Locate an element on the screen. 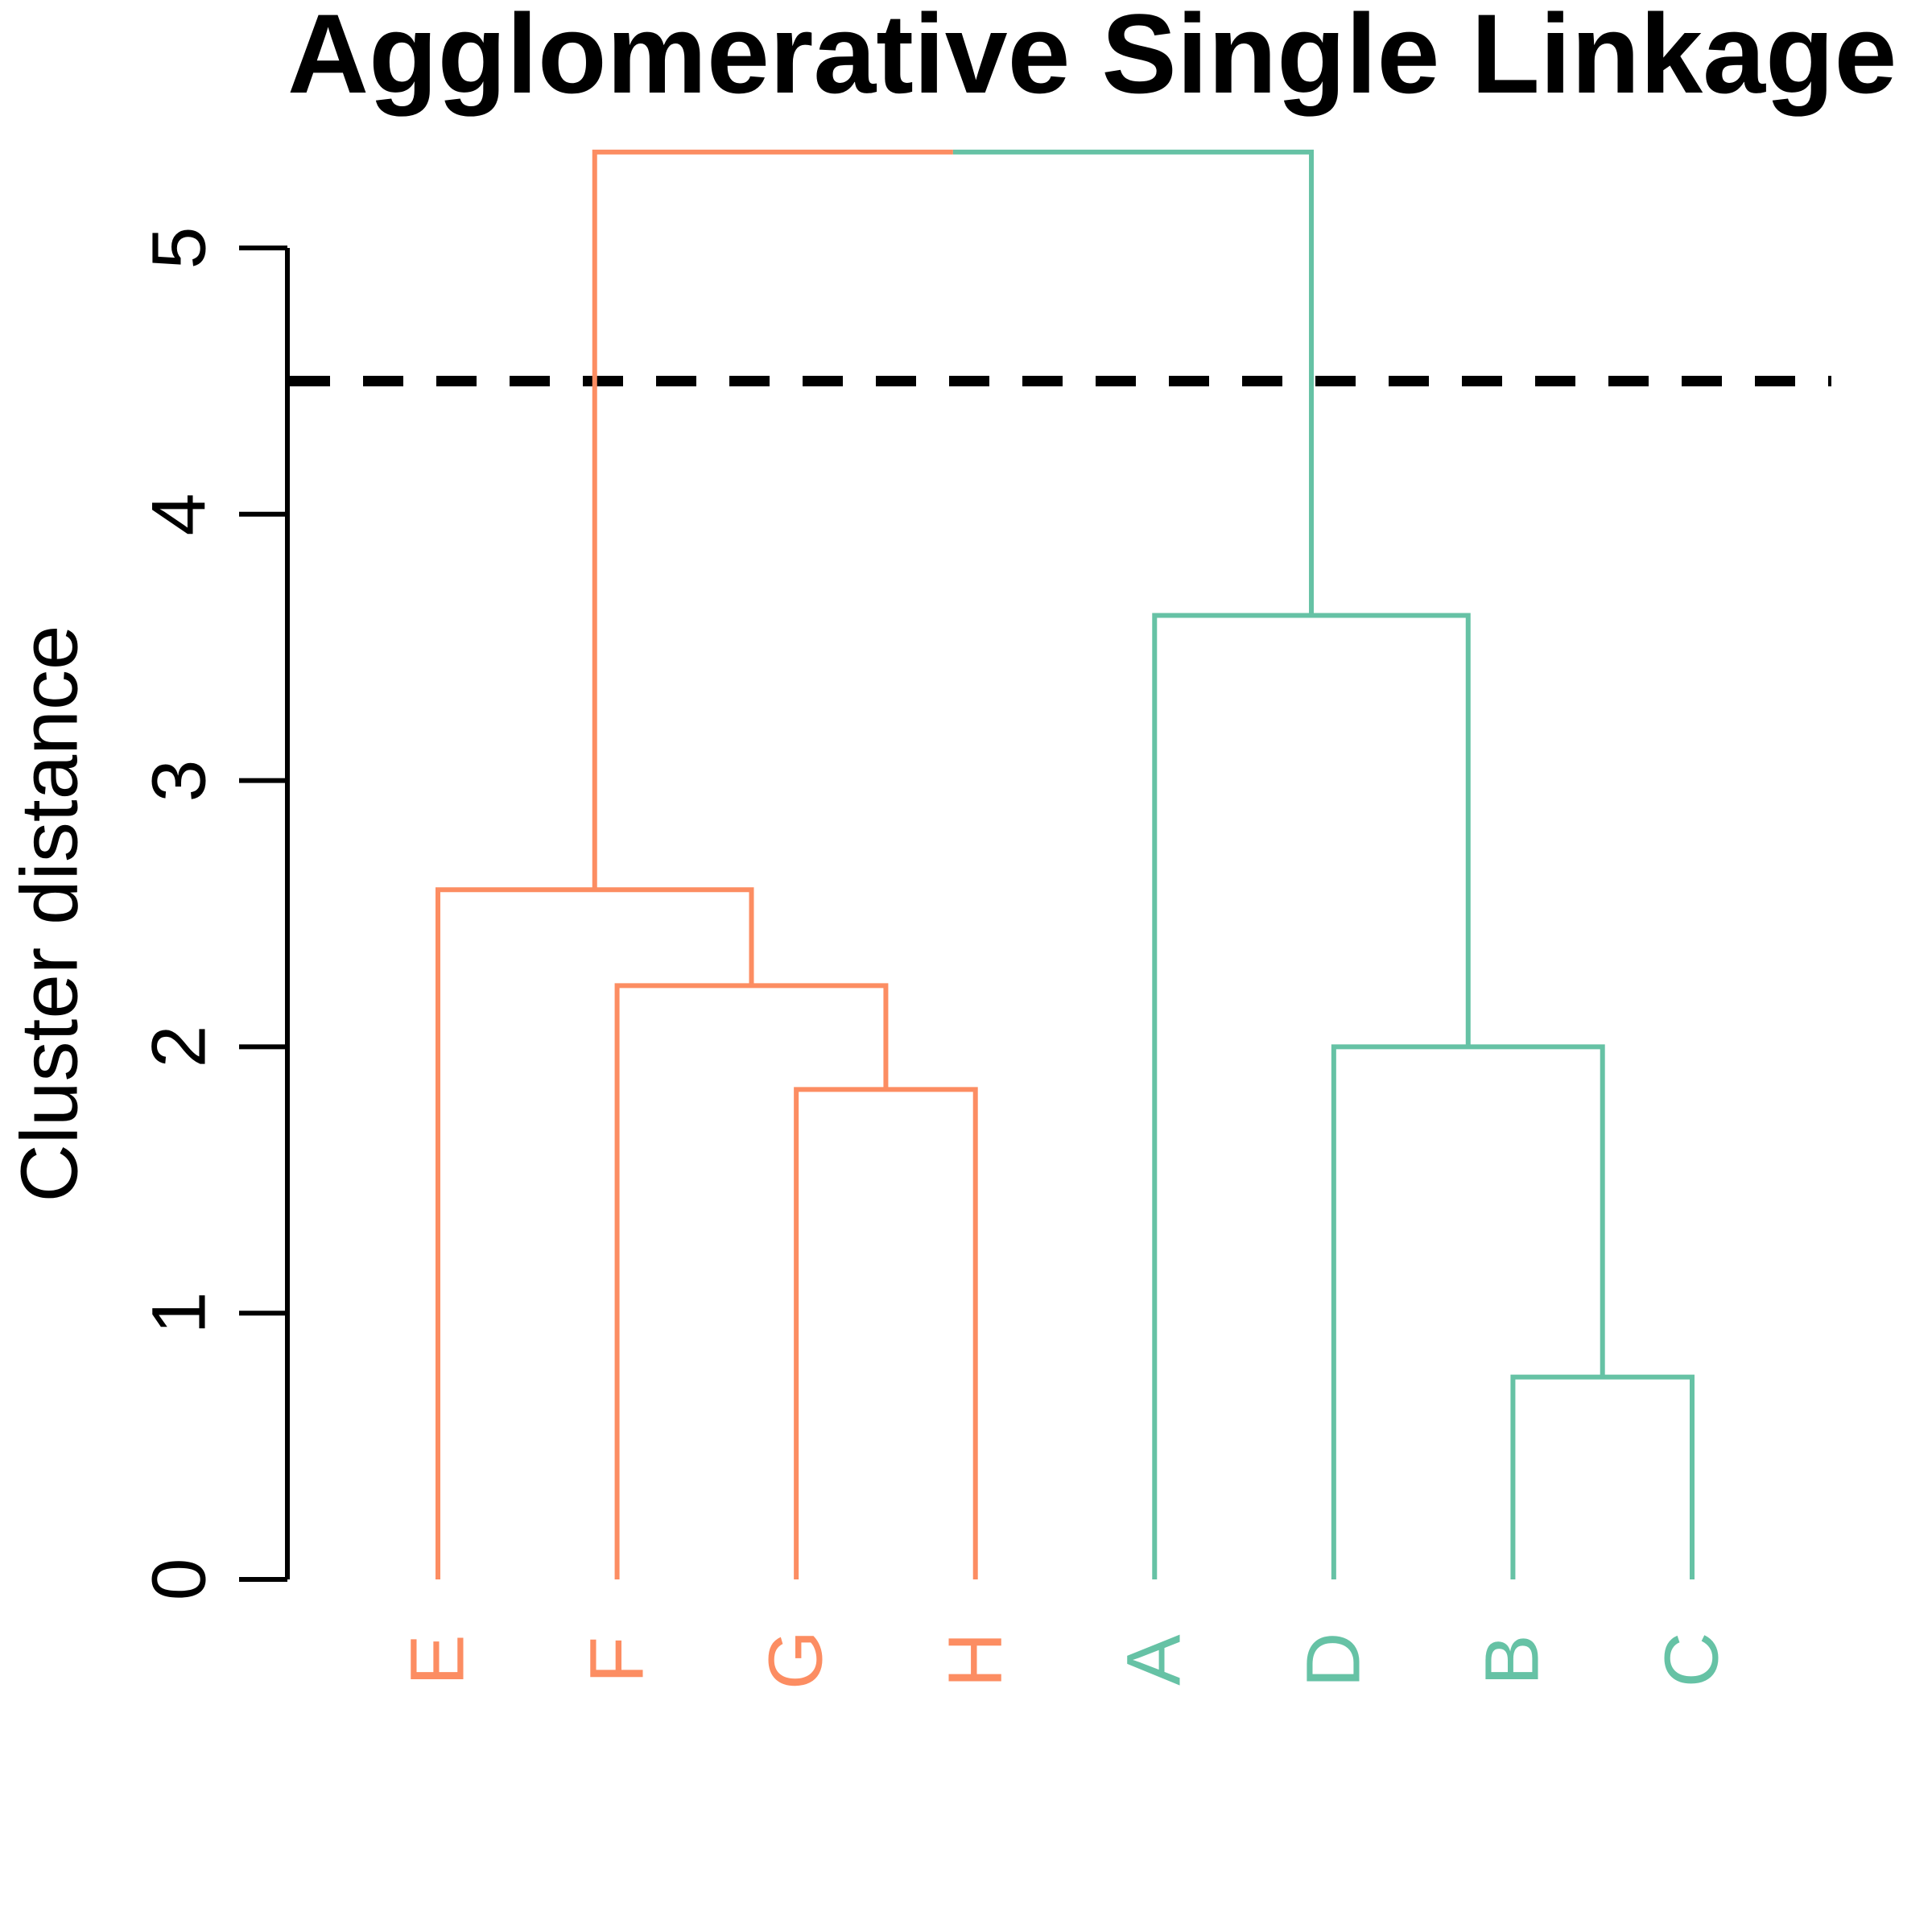 This screenshot has height=1932, width=1932. leaf-label-C: C is located at coordinates (1692, 1660).